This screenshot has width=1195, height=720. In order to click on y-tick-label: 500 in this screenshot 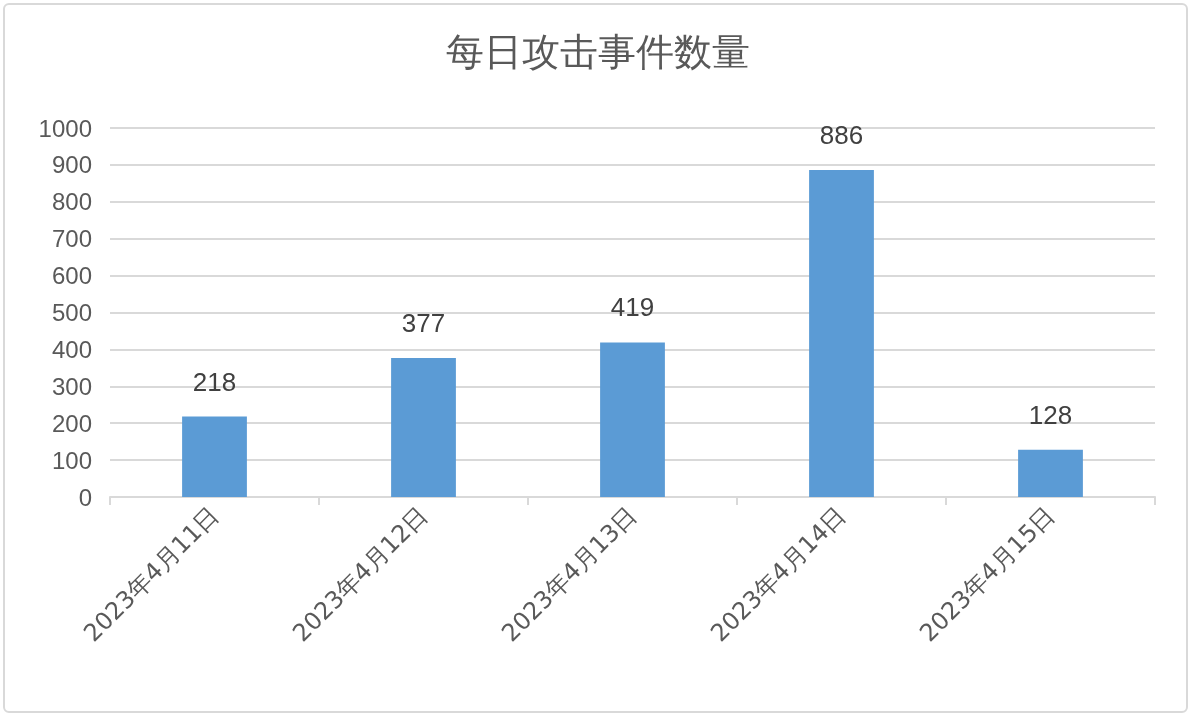, I will do `click(71, 312)`.